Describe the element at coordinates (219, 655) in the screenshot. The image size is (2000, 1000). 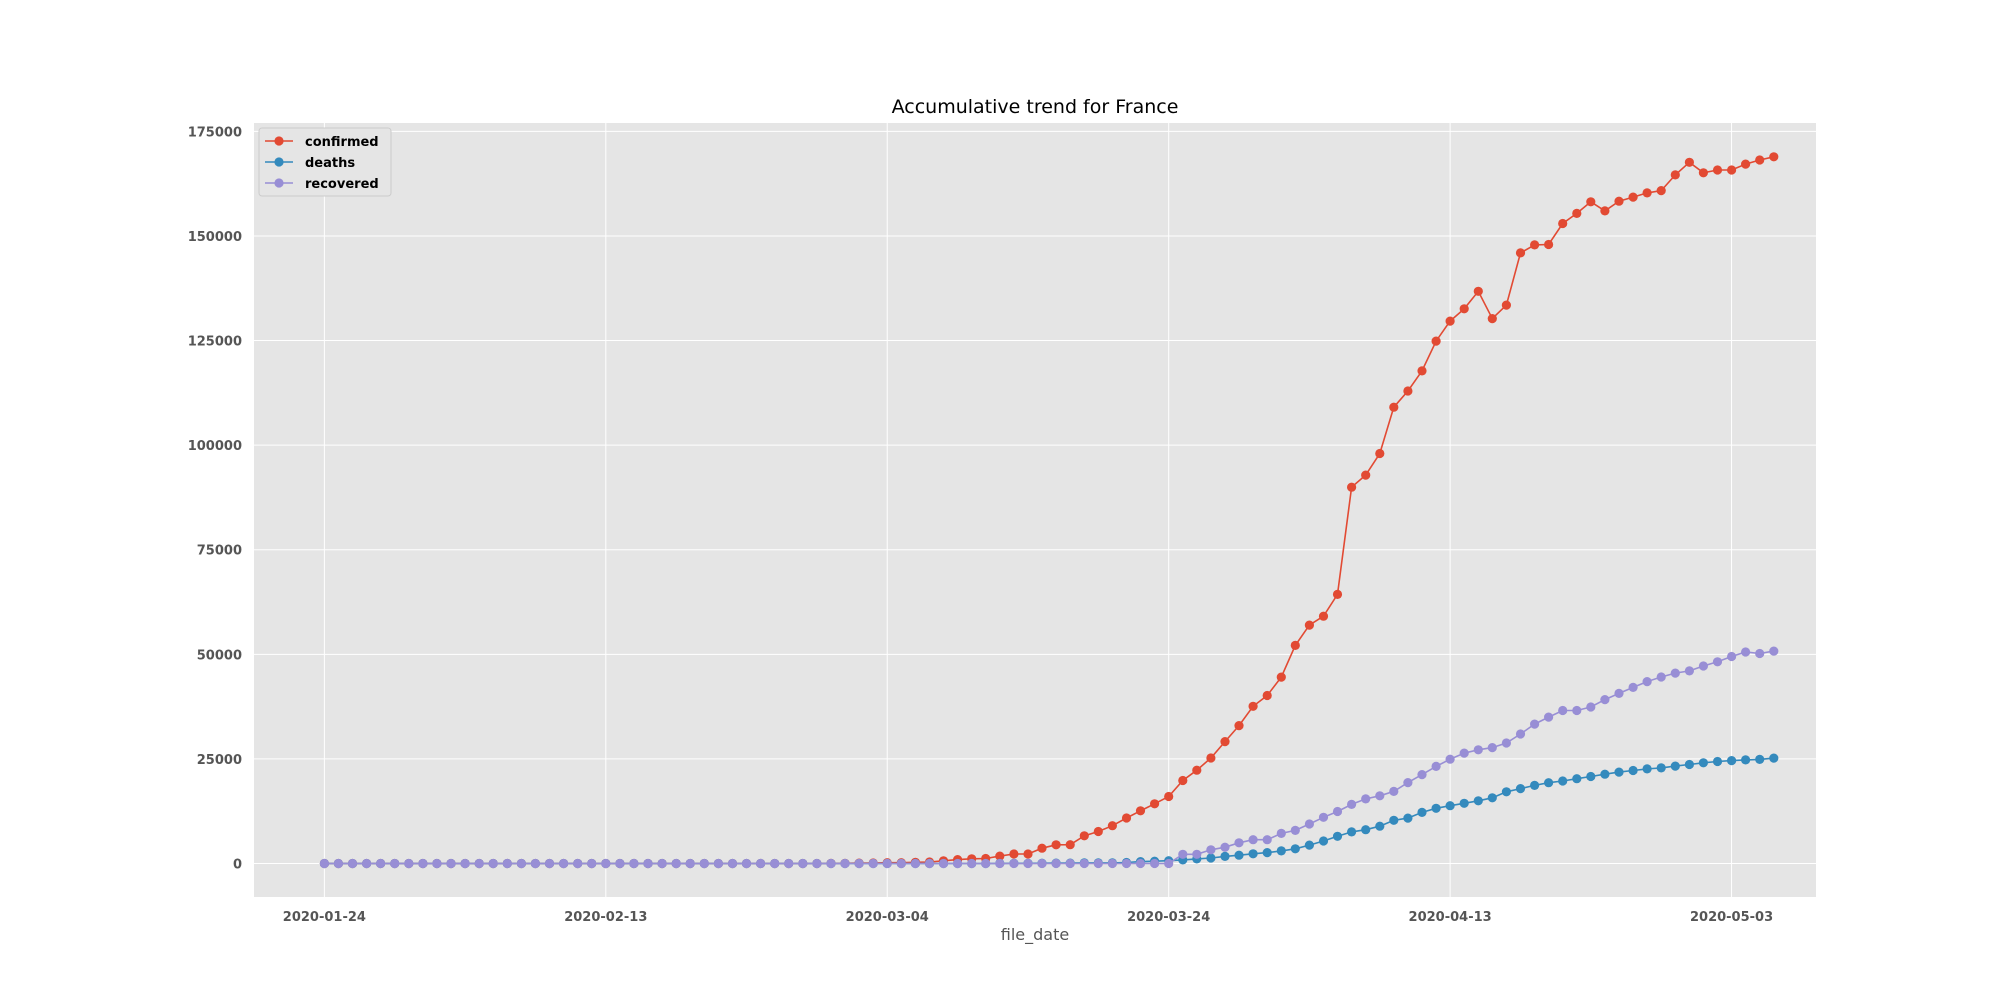
I see `y-tick-label: 50000` at that location.